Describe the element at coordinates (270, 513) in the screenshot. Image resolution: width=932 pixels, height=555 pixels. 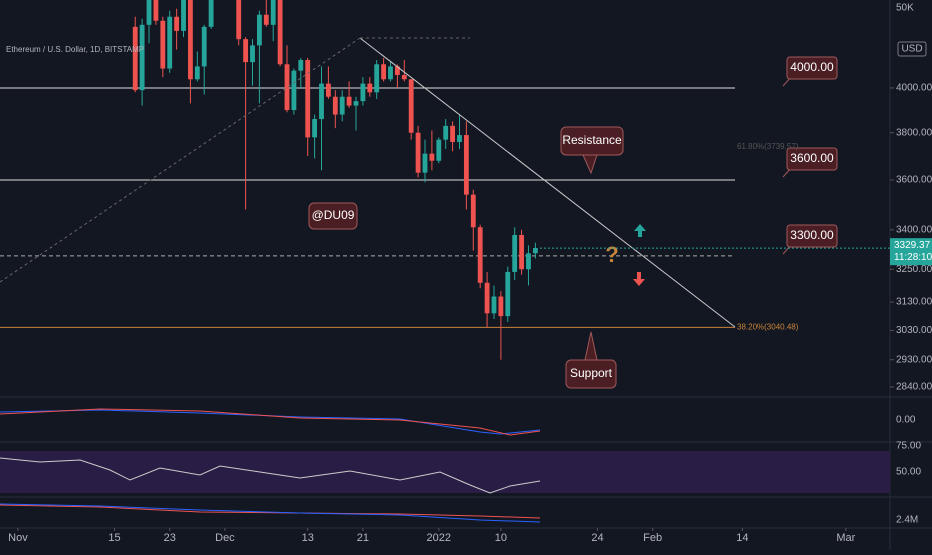
I see `indicator-line` at that location.